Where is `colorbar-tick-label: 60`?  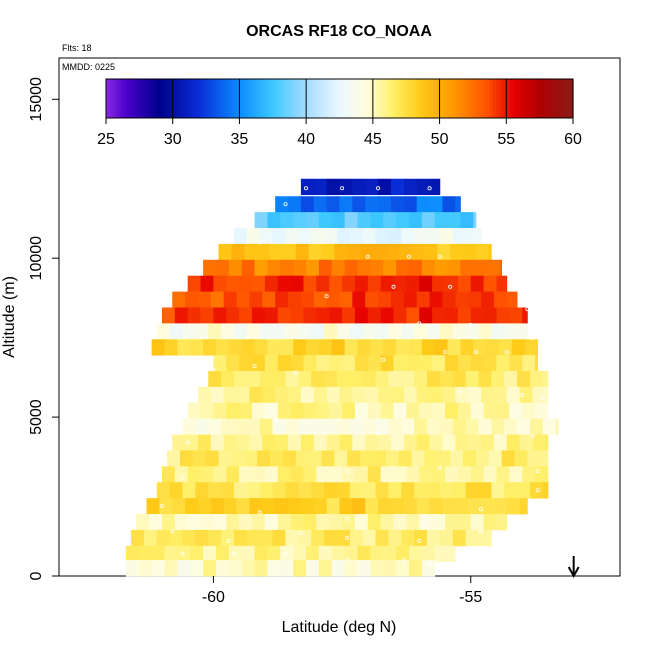 colorbar-tick-label: 60 is located at coordinates (573, 139).